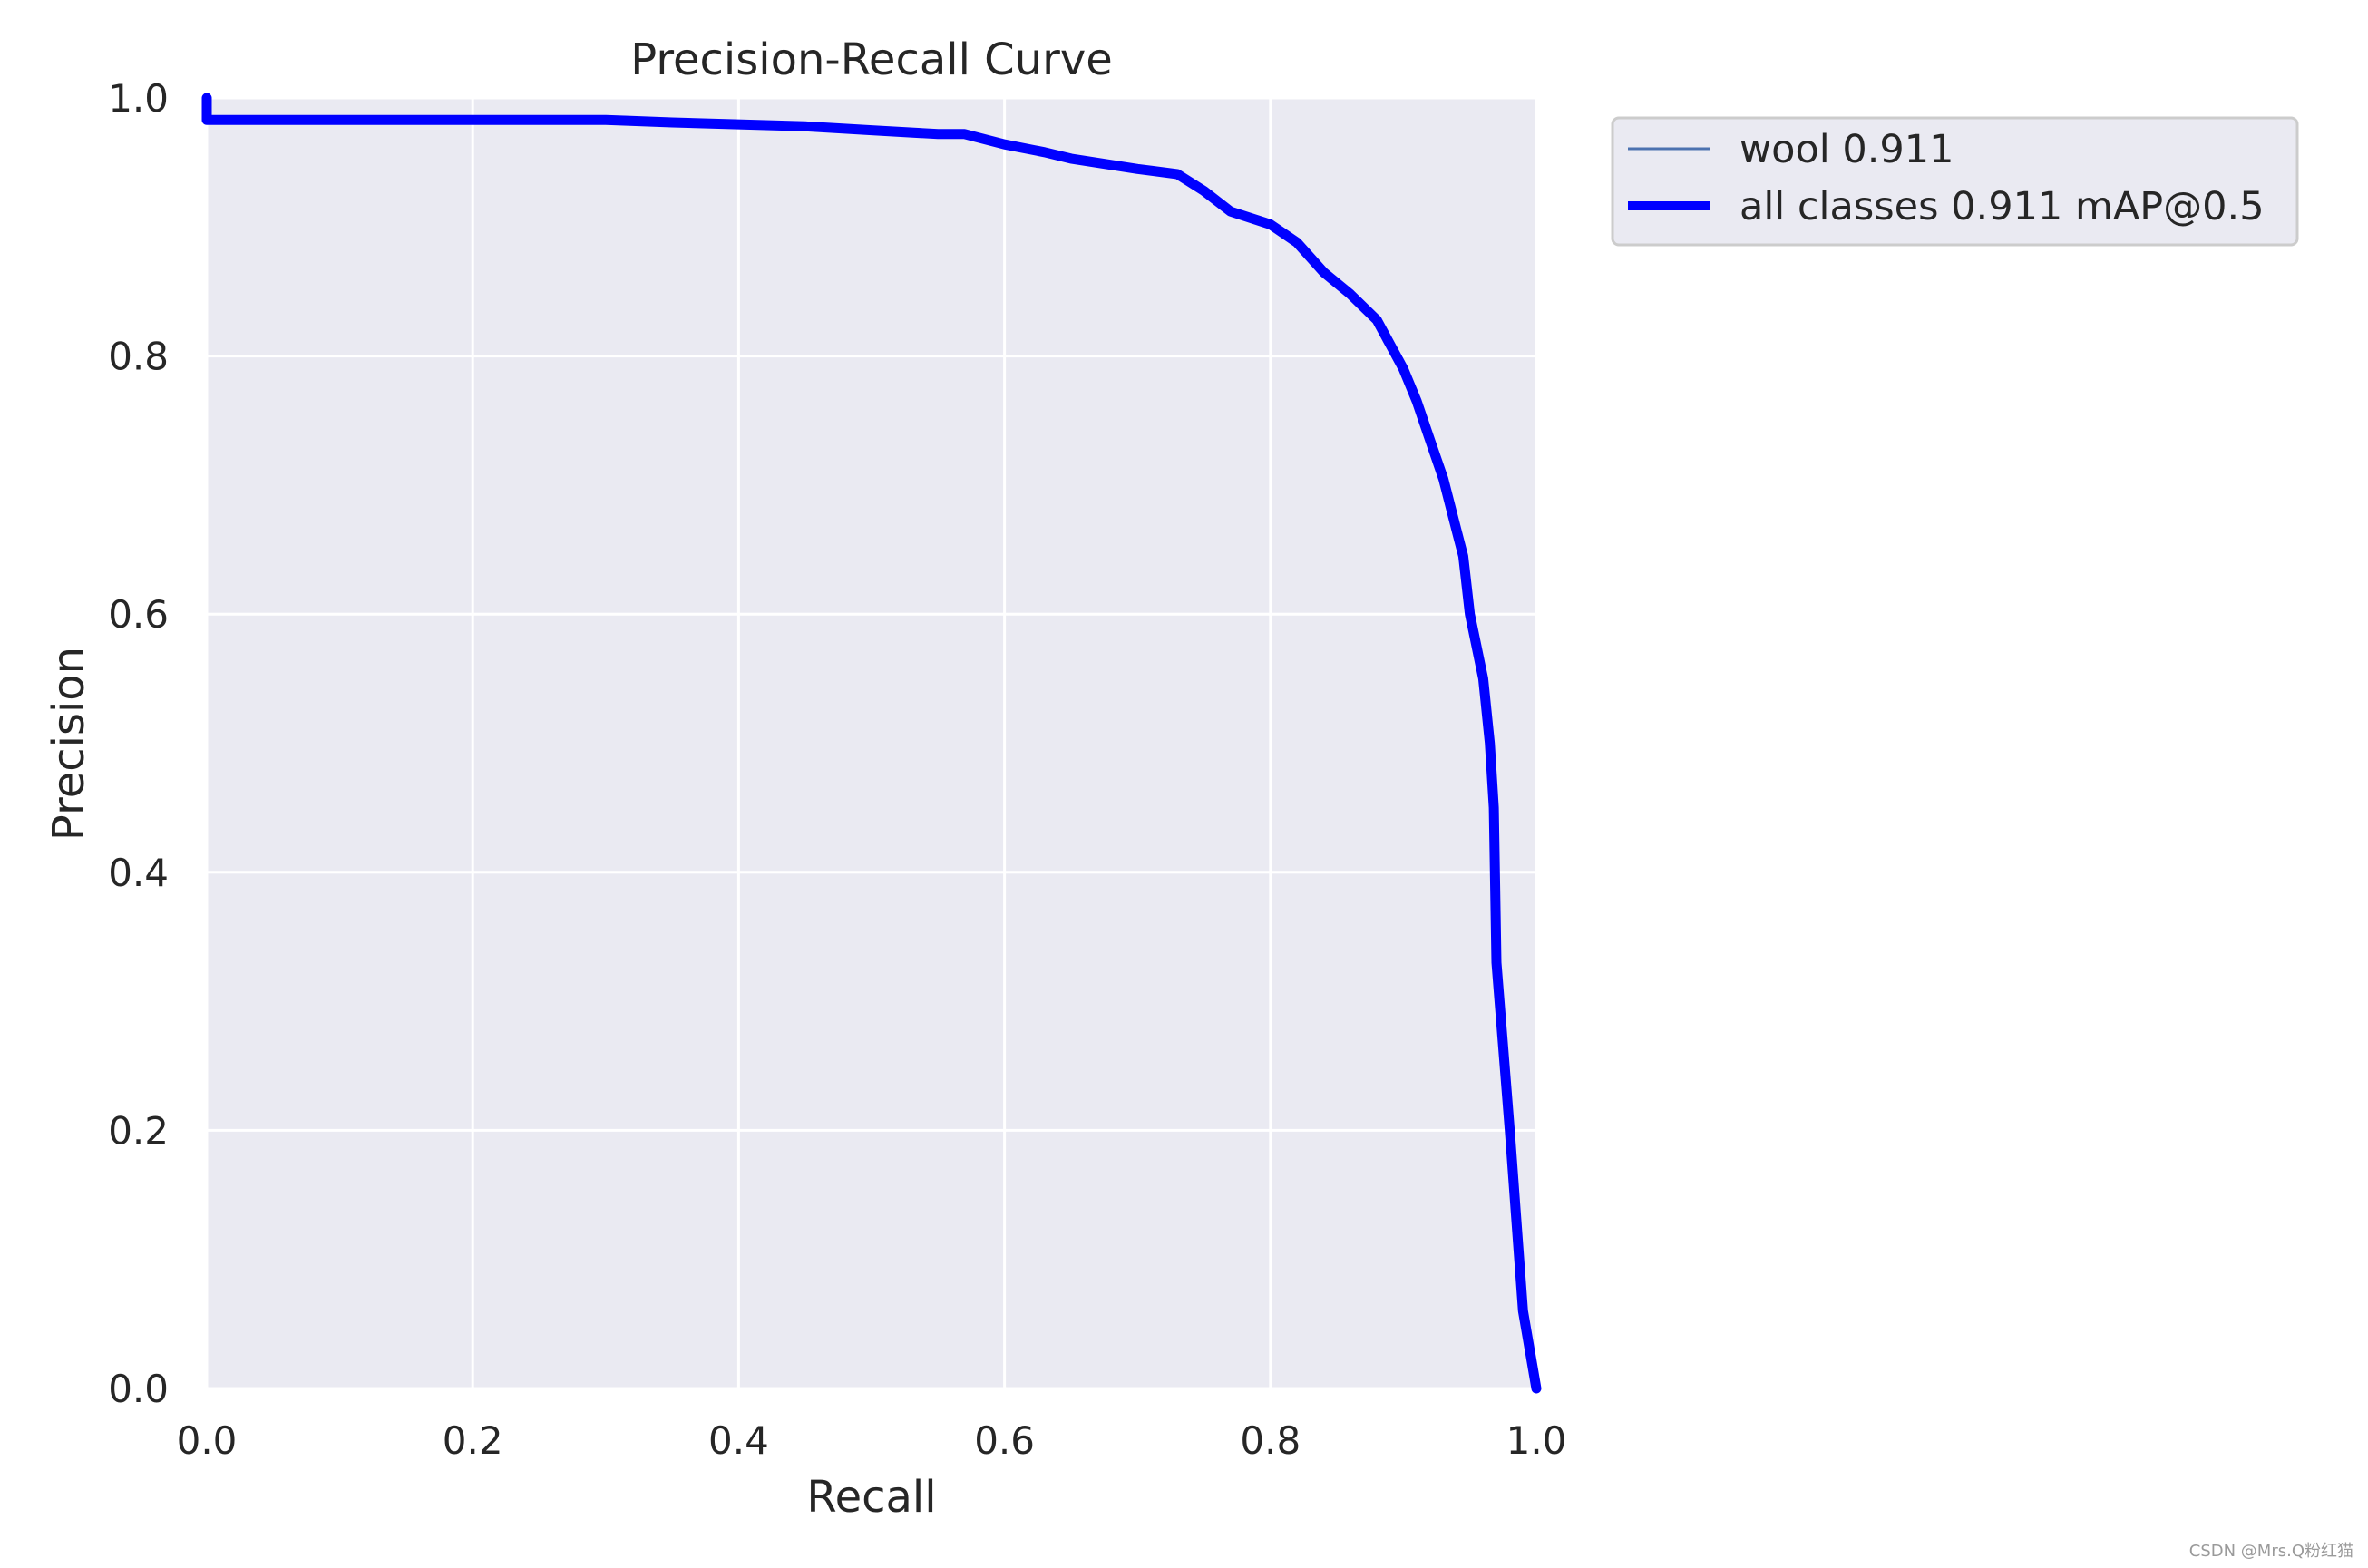 This screenshot has height=1568, width=2368. Describe the element at coordinates (1004, 1440) in the screenshot. I see `x-tick-label: 0.6` at that location.